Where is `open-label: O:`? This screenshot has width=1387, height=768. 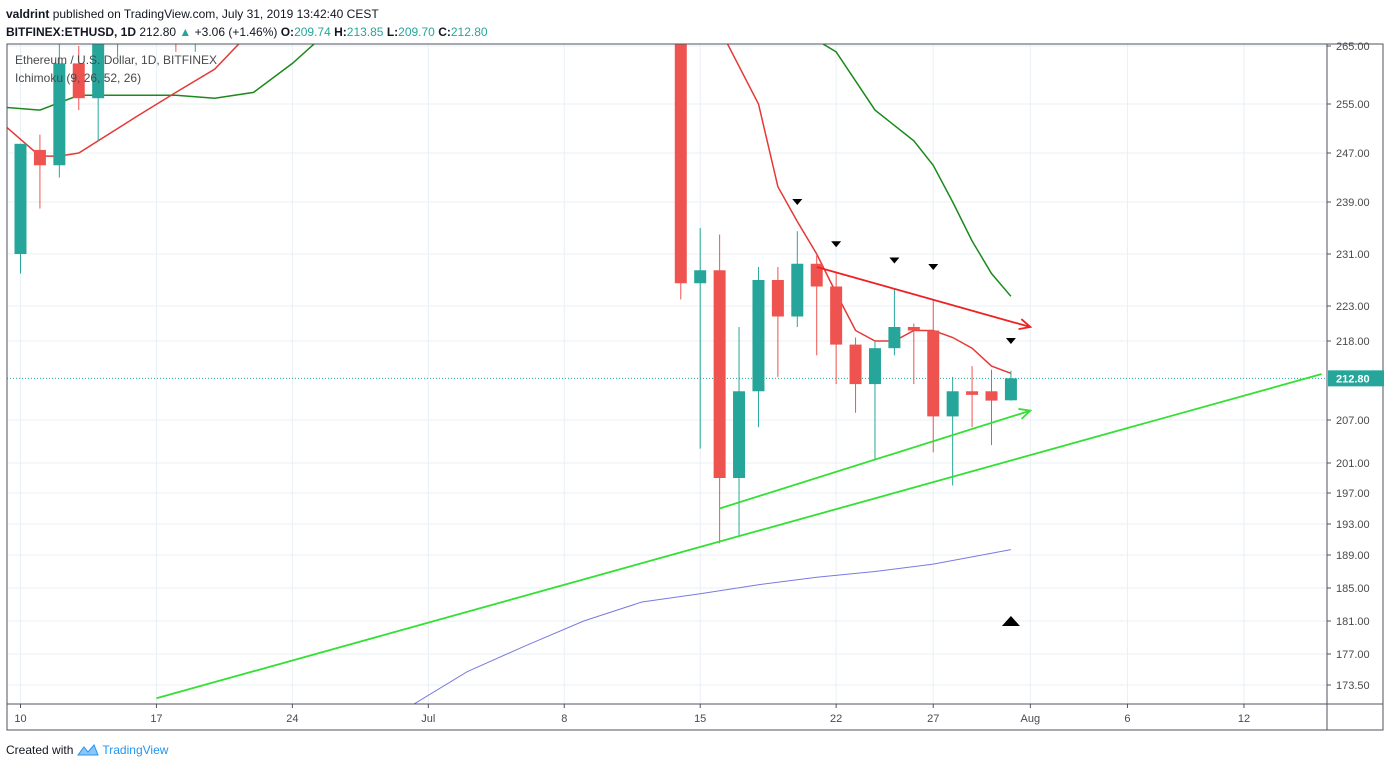 open-label: O: is located at coordinates (287, 32).